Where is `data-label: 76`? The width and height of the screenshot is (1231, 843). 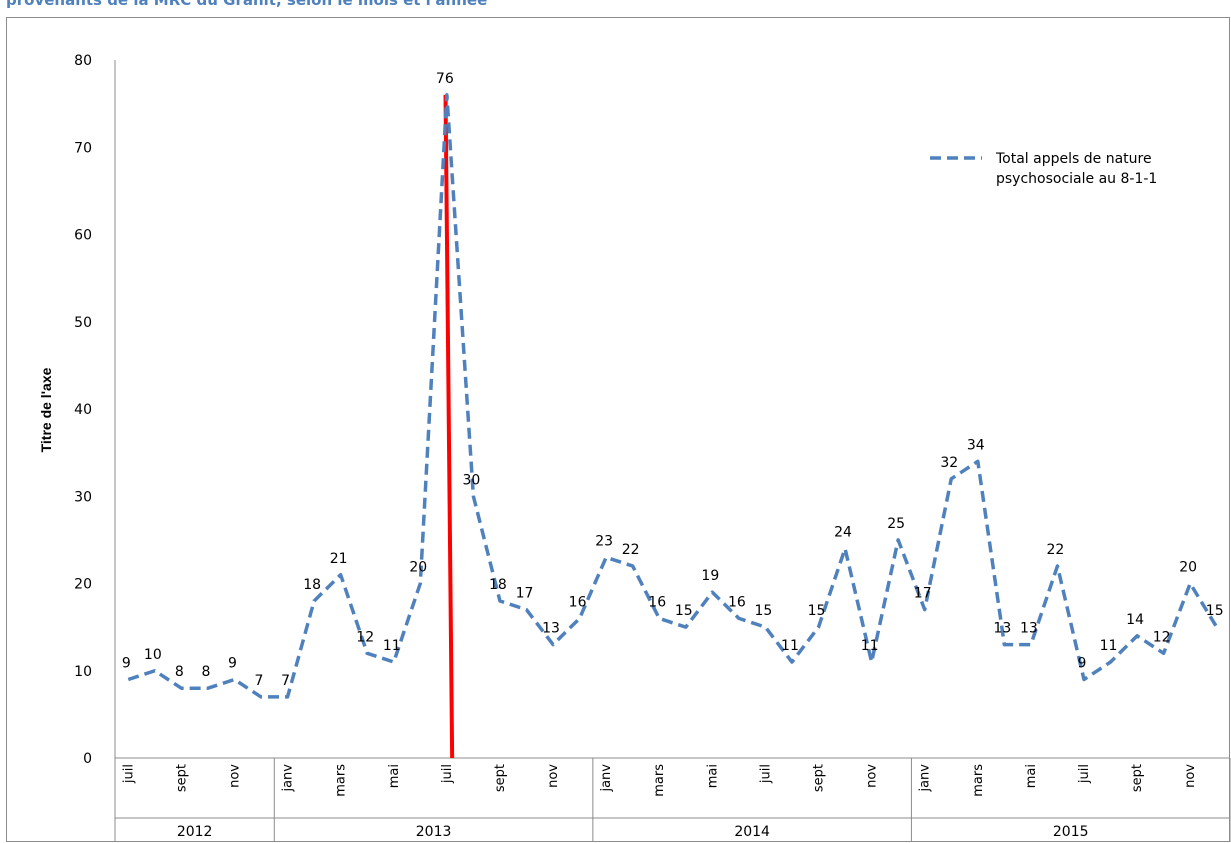 data-label: 76 is located at coordinates (445, 79).